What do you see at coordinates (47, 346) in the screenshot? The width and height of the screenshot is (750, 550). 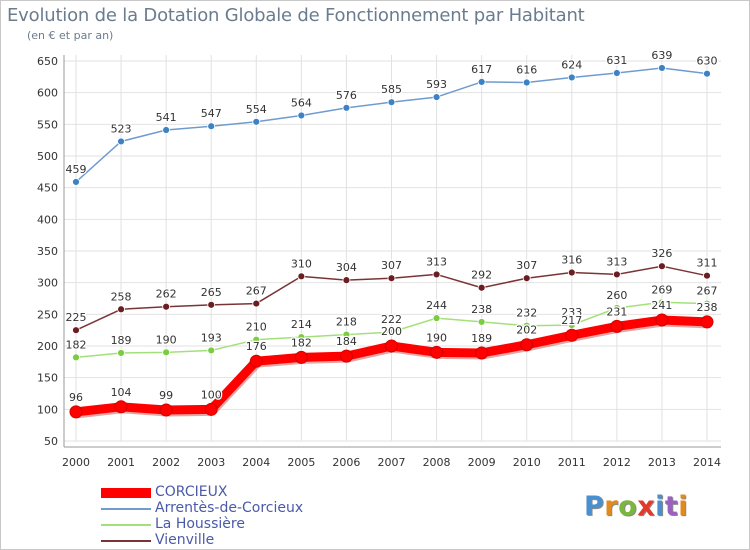 I see `y-tick-label: 200` at bounding box center [47, 346].